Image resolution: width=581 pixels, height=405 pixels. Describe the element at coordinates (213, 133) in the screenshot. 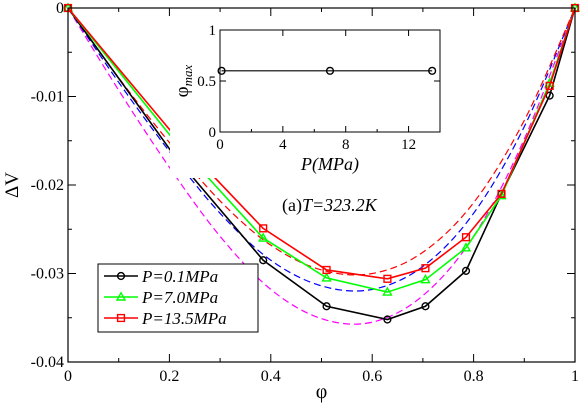

I see `inset-y-tick-label: 0` at that location.